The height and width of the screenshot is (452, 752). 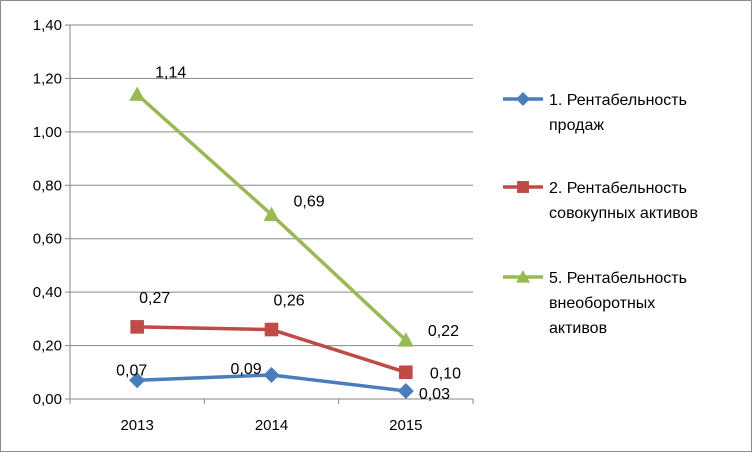 What do you see at coordinates (47, 78) in the screenshot?
I see `y-tick-label: 1,20` at bounding box center [47, 78].